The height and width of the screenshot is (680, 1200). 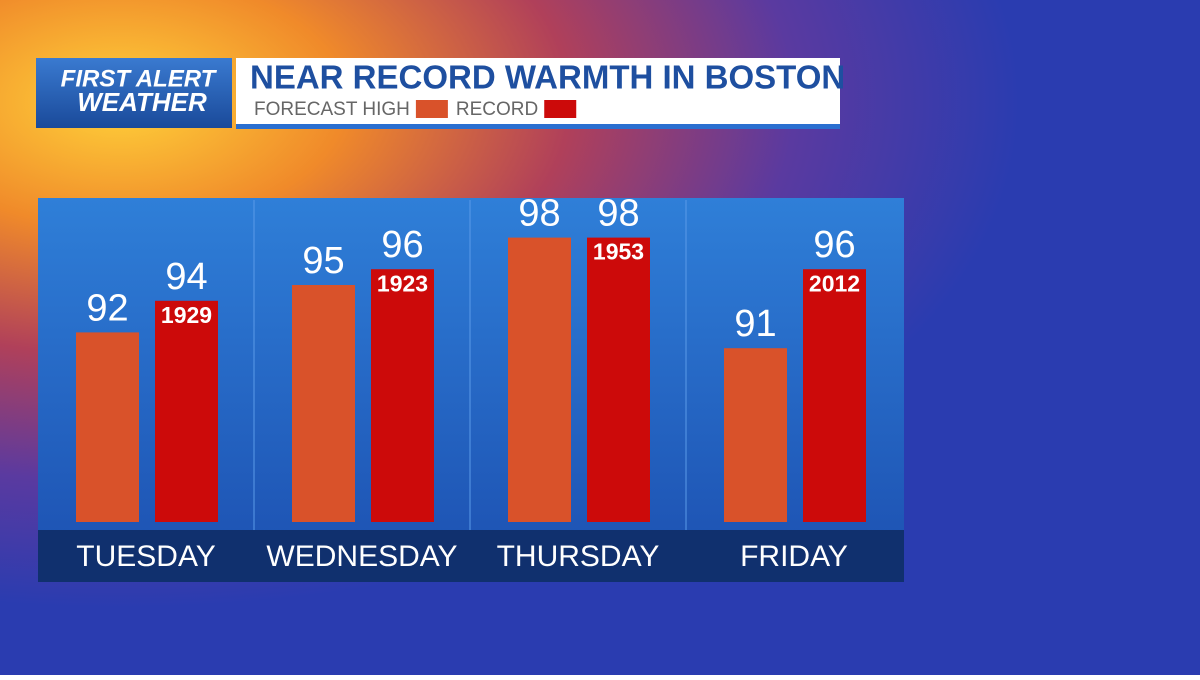 I want to click on x-tick-label: WEDNESDAY, so click(x=361, y=556).